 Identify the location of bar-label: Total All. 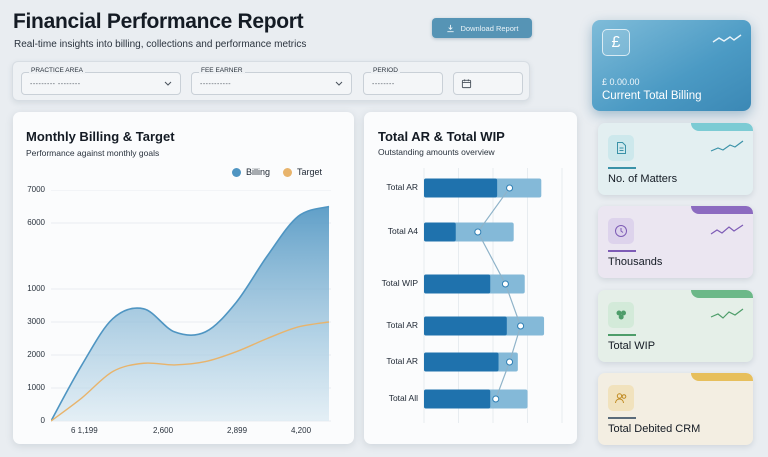
(403, 398).